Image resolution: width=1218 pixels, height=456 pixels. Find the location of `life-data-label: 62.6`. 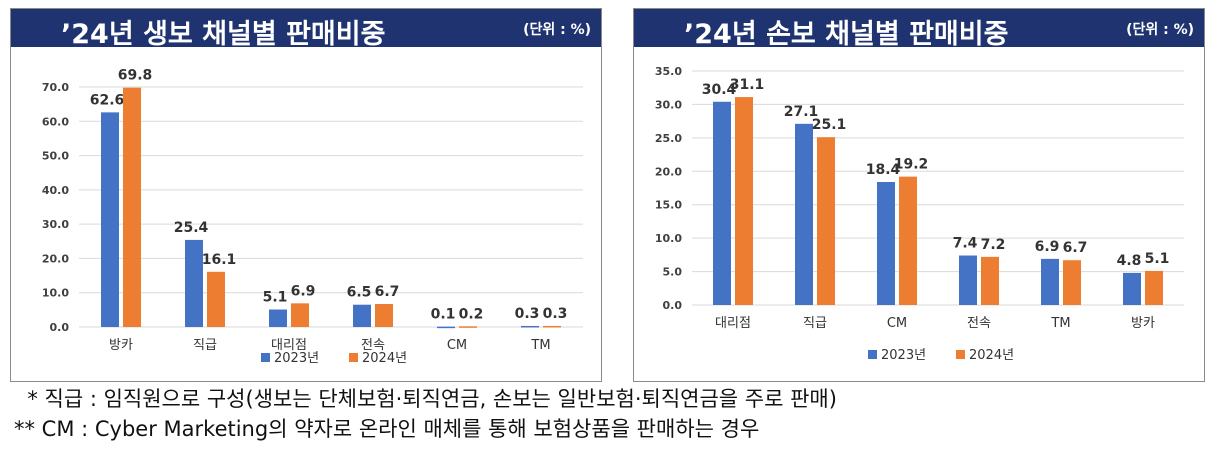

life-data-label: 62.6 is located at coordinates (107, 100).